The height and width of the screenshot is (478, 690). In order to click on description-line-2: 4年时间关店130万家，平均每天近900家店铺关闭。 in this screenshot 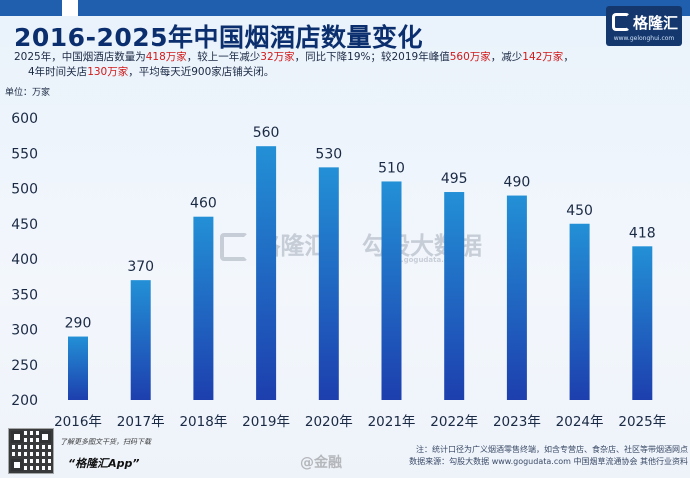, I will do `click(151, 72)`.